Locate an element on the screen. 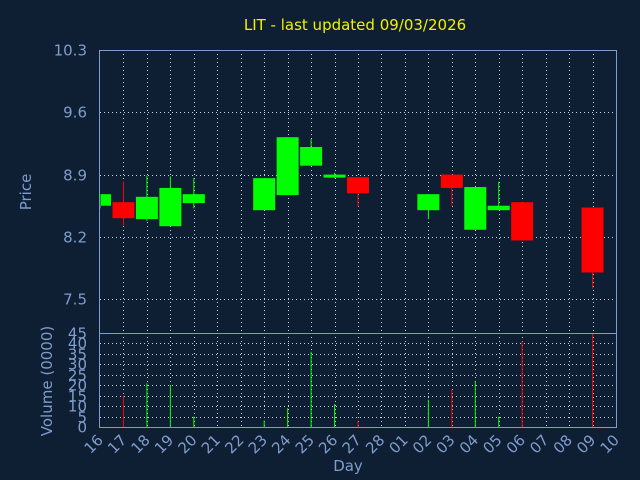 The image size is (640, 480). price-tick-label: 8.9 is located at coordinates (75, 176).